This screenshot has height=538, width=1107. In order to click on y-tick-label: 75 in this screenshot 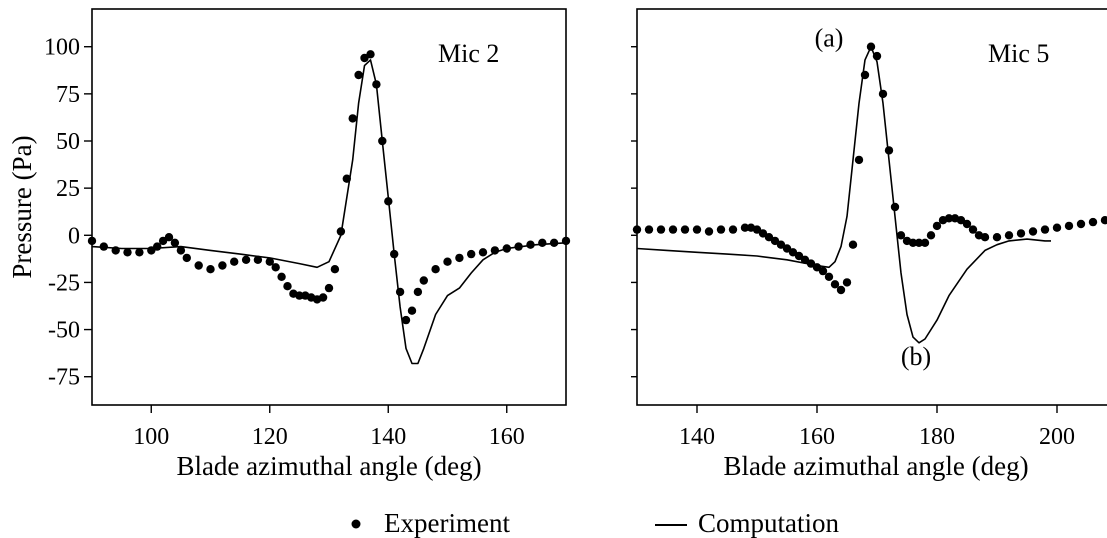, I will do `click(68, 95)`.